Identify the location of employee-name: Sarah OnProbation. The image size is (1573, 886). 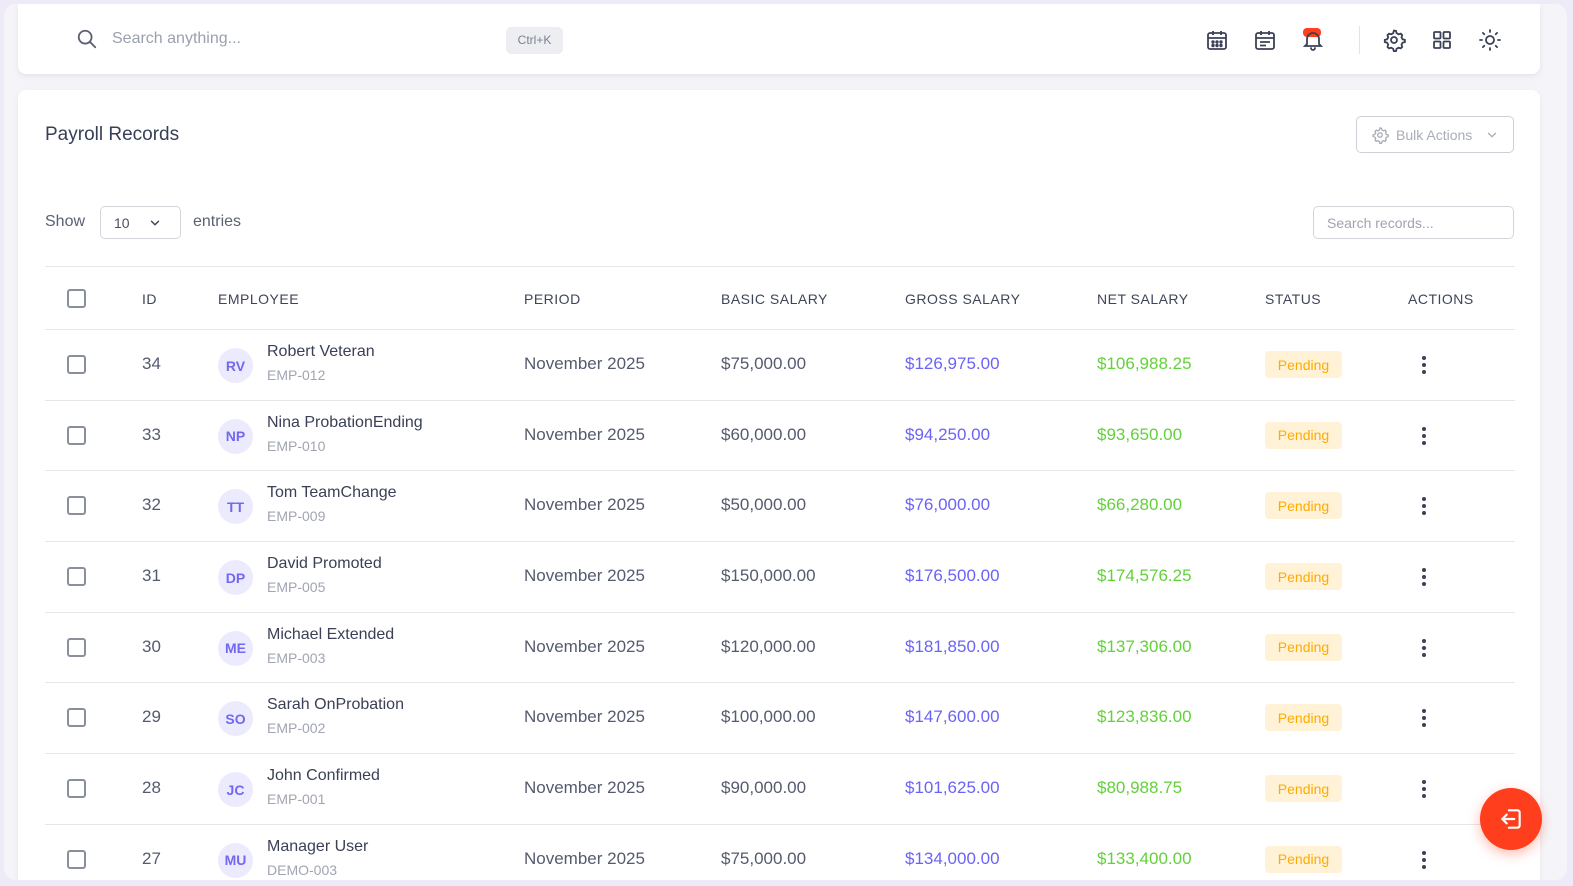
(335, 705).